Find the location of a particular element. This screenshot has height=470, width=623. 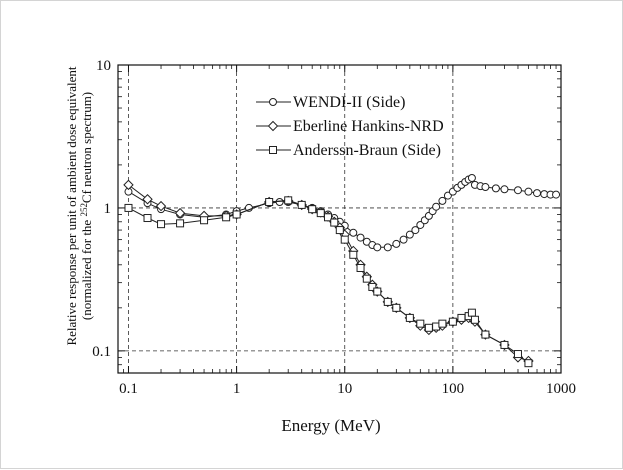

y-tick-label: 1 is located at coordinates (108, 209).